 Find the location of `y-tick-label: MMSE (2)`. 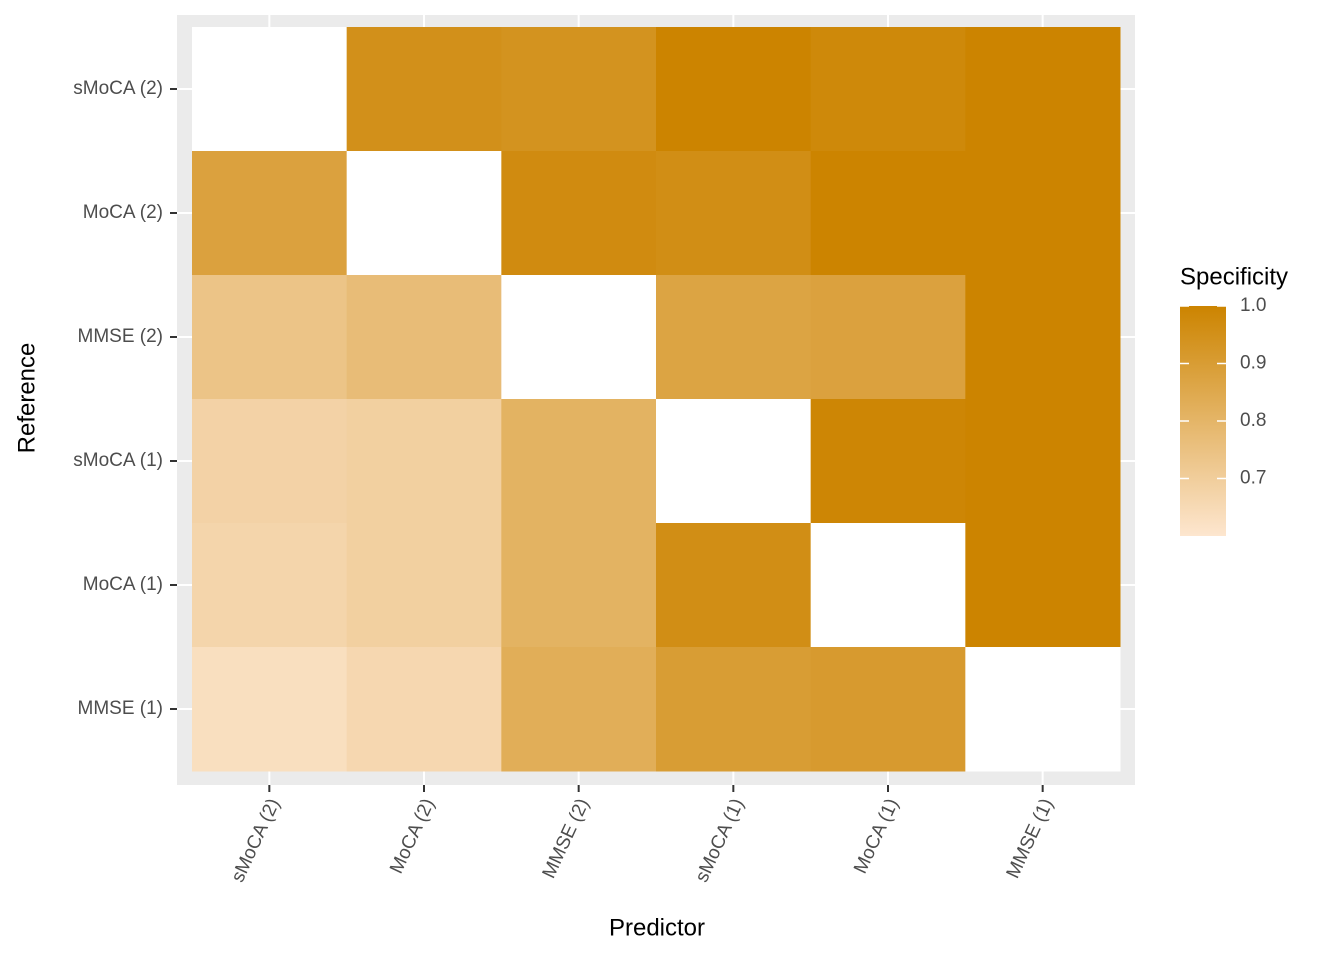

y-tick-label: MMSE (2) is located at coordinates (121, 336).